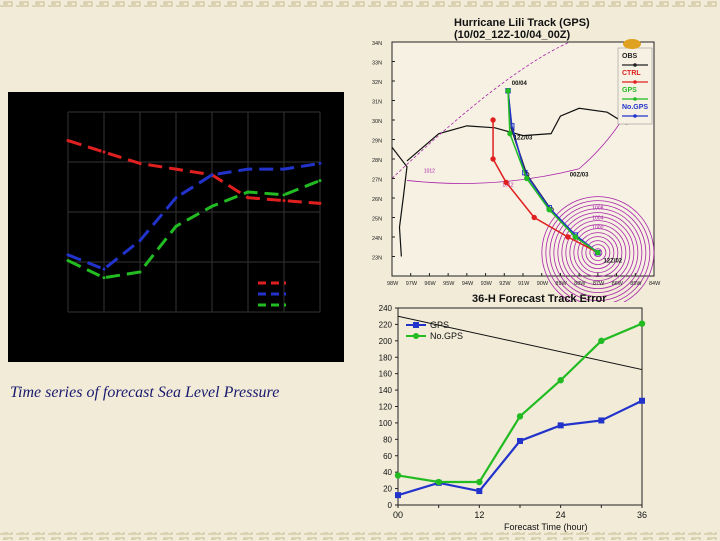  I want to click on map-legend-label: No.GPS, so click(635, 107).